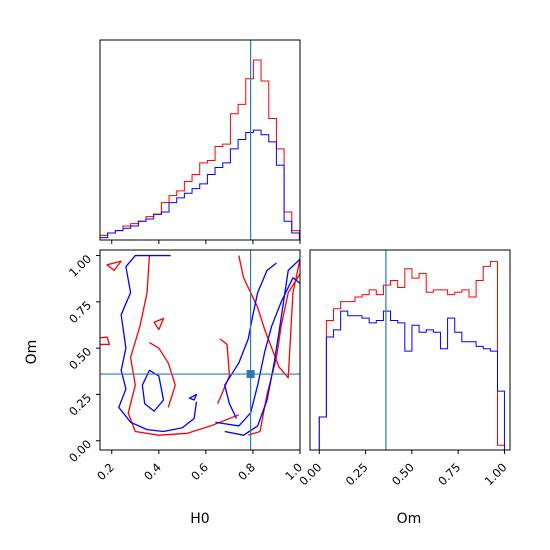 The image size is (550, 550). What do you see at coordinates (310, 474) in the screenshot?
I see `p11-xtick-label-0: 0.00` at bounding box center [310, 474].